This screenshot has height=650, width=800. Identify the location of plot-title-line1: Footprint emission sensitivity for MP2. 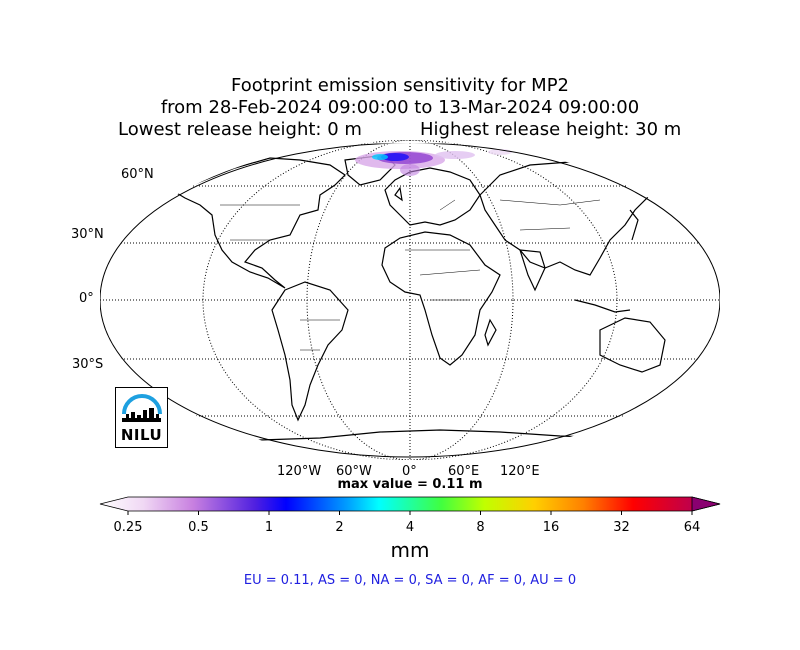
(399, 85).